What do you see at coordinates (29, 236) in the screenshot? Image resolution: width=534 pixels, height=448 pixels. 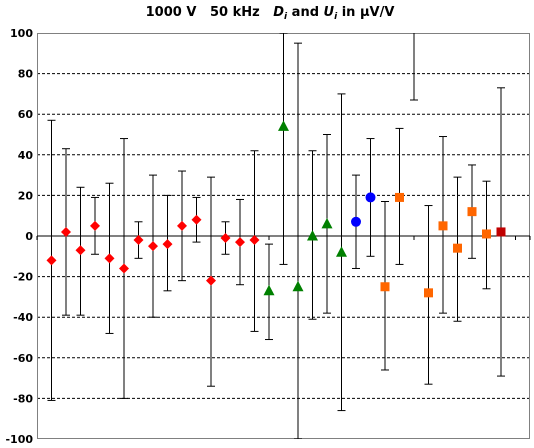 I see `y-tick-label: 0` at bounding box center [29, 236].